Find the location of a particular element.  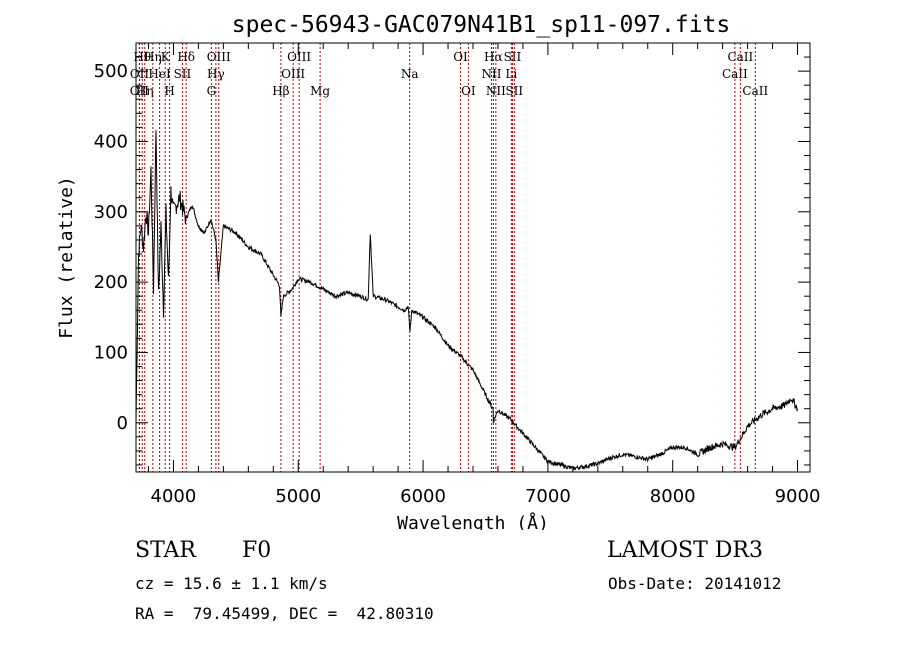

spectral-line-label: Mg is located at coordinates (320, 91).